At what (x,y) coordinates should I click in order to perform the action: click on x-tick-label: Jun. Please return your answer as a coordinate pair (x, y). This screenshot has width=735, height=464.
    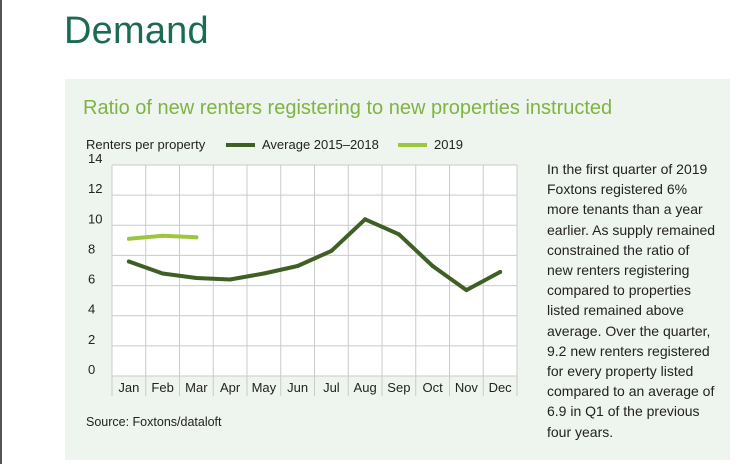
    Looking at the image, I should click on (297, 387).